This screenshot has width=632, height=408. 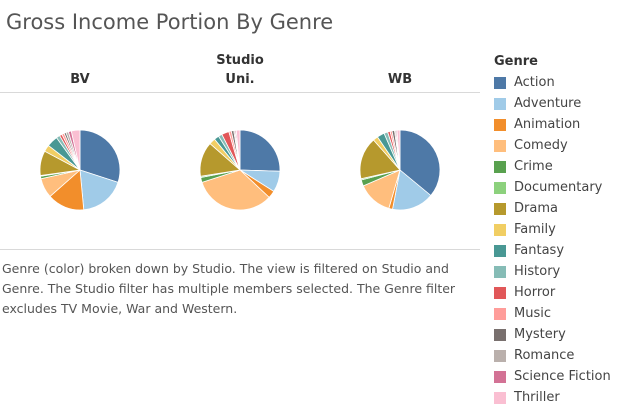 I want to click on legend-label: Comedy, so click(x=541, y=145).